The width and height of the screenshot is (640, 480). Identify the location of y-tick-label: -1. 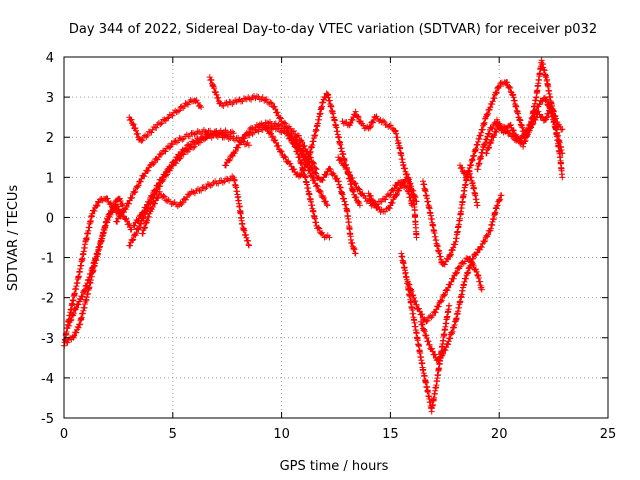
(47, 259).